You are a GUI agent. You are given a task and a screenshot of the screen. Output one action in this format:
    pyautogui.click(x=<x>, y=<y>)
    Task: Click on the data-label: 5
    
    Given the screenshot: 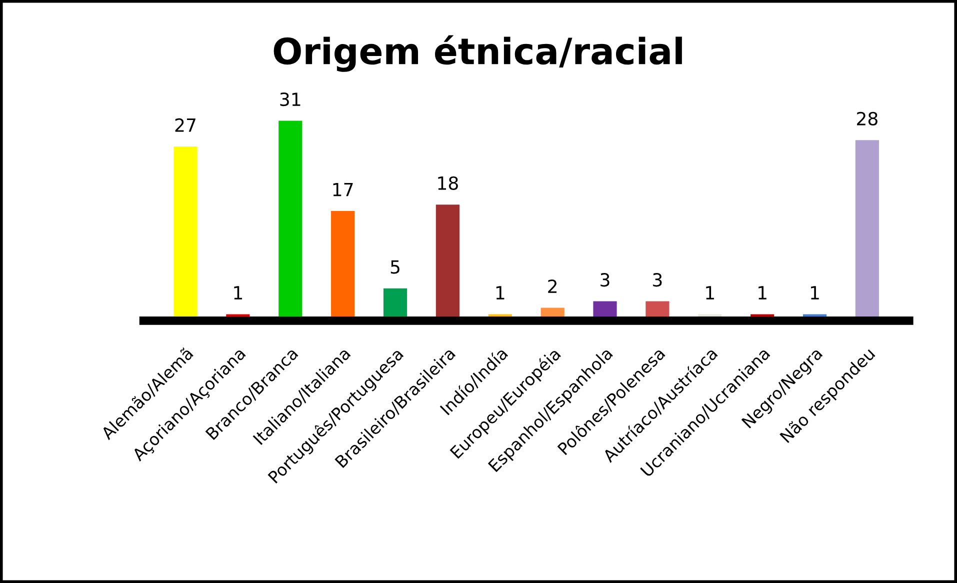 What is the action you would take?
    pyautogui.click(x=395, y=267)
    